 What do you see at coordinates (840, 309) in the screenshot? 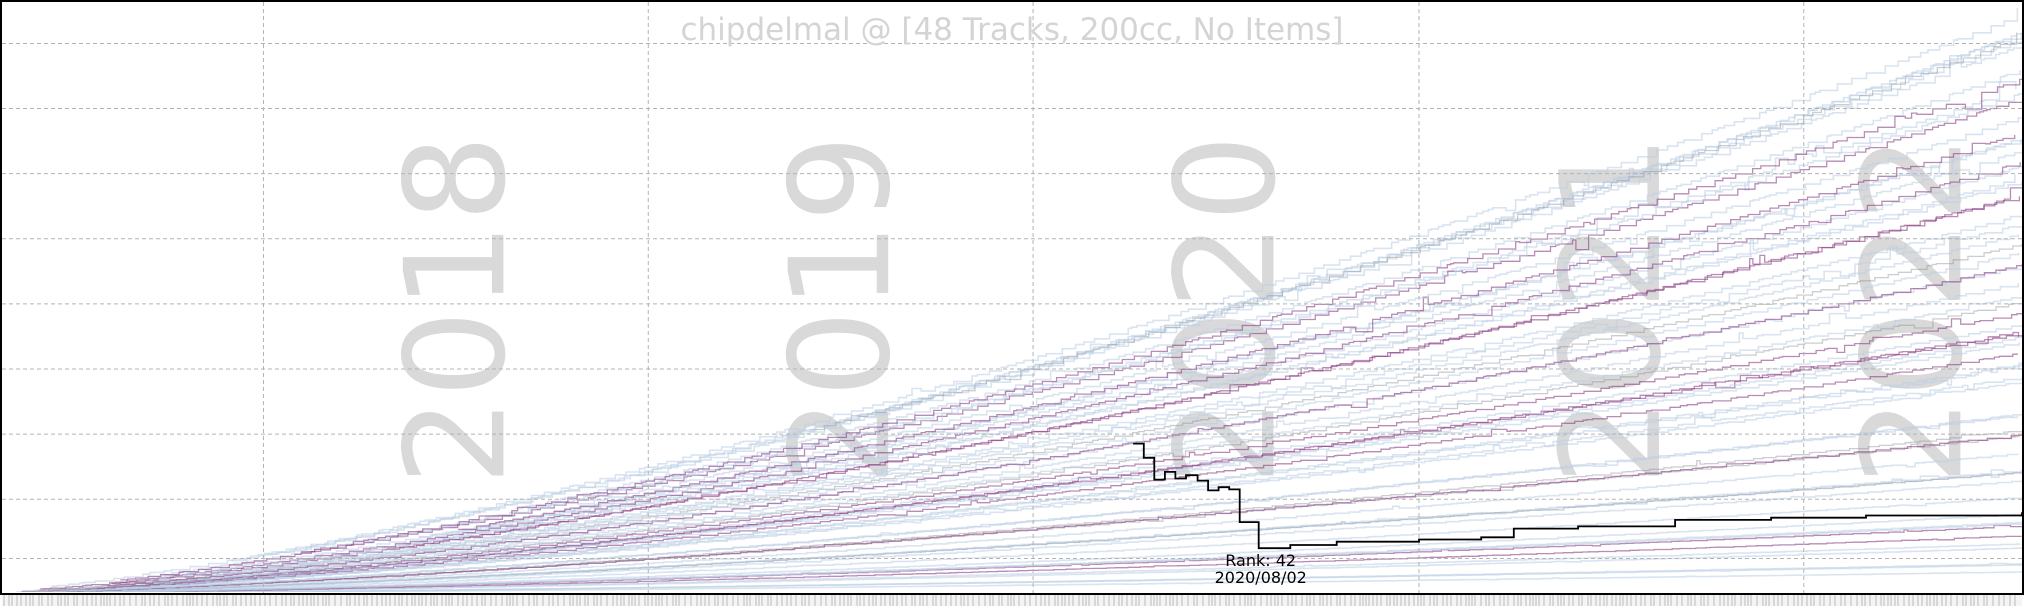
I see `year-label-2019: 2019` at bounding box center [840, 309].